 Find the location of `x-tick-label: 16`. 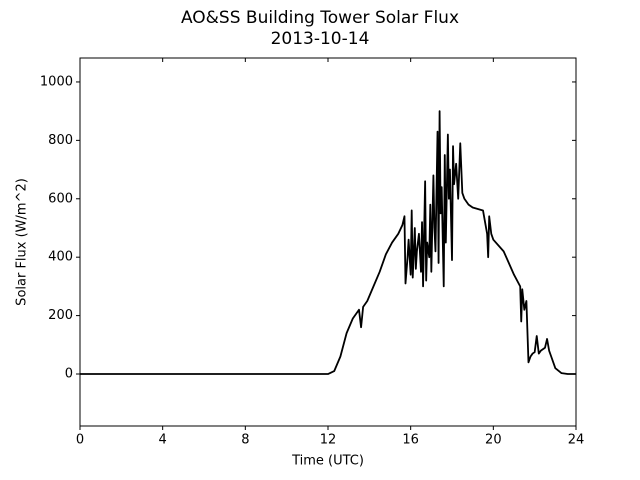

x-tick-label: 16 is located at coordinates (410, 440).